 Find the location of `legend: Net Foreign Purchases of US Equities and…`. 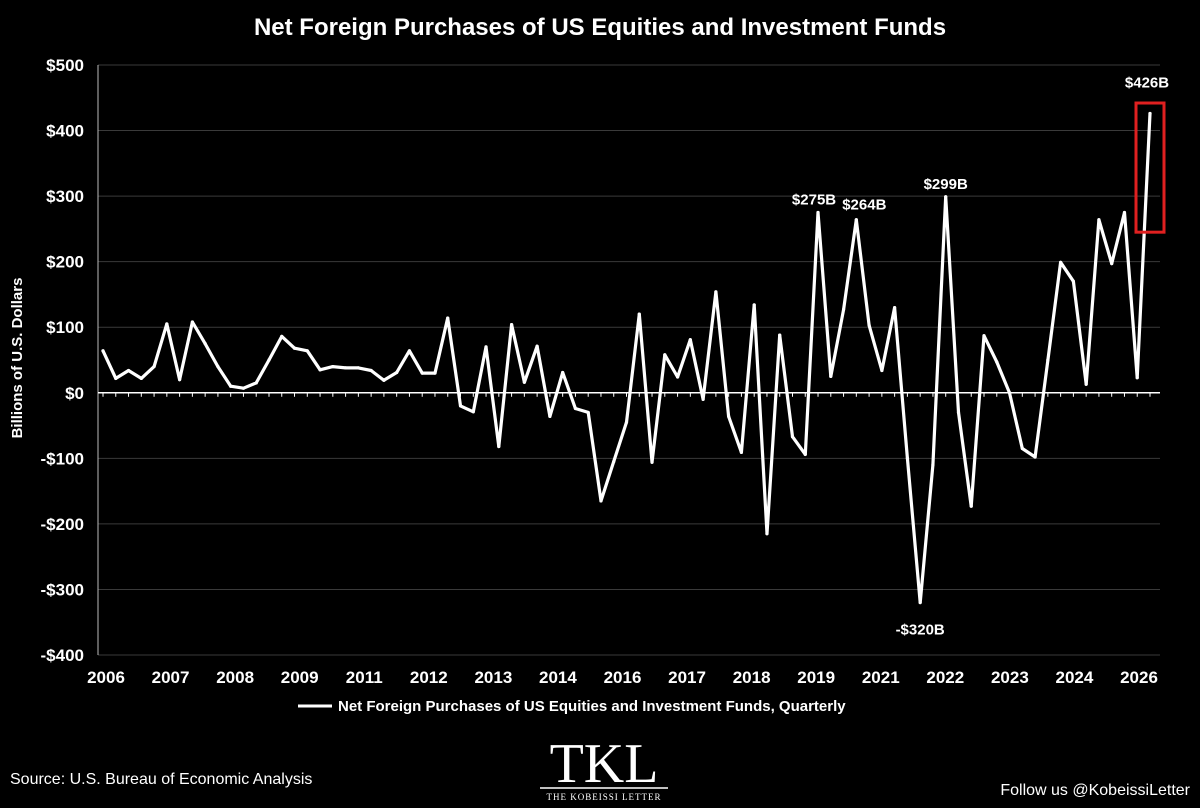

legend: Net Foreign Purchases of US Equities and… is located at coordinates (572, 706).